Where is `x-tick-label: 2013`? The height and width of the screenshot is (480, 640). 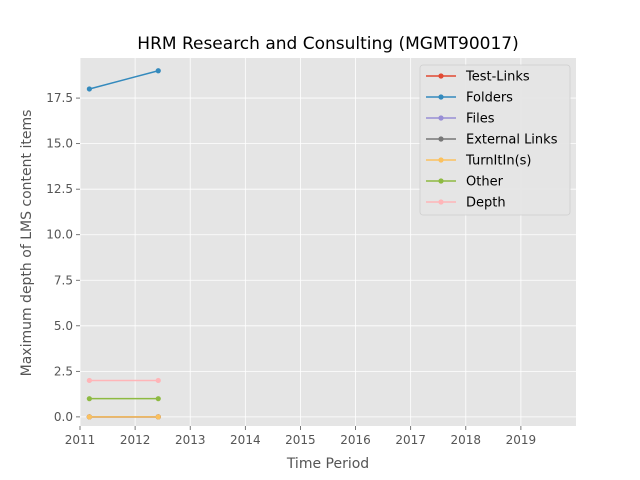
x-tick-label: 2013 is located at coordinates (190, 440).